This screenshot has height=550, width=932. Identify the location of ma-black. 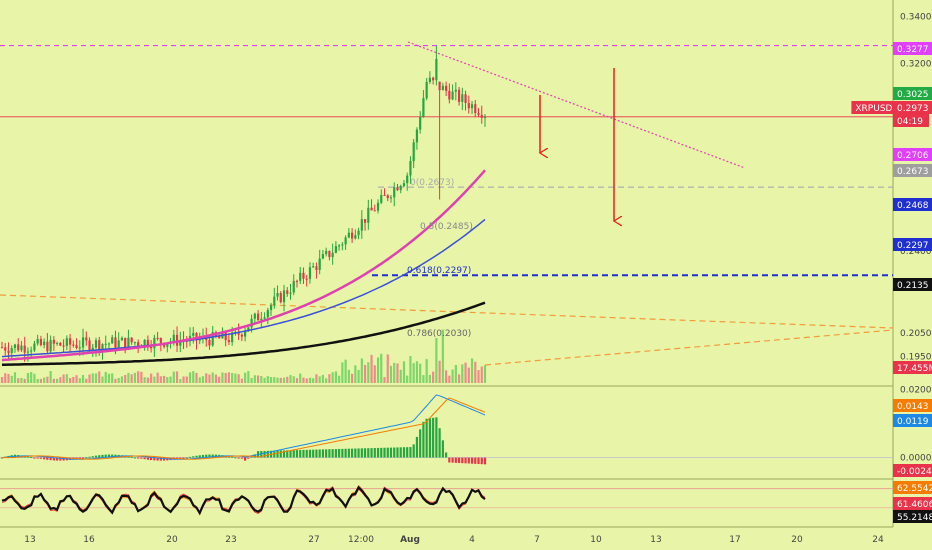
(243, 334).